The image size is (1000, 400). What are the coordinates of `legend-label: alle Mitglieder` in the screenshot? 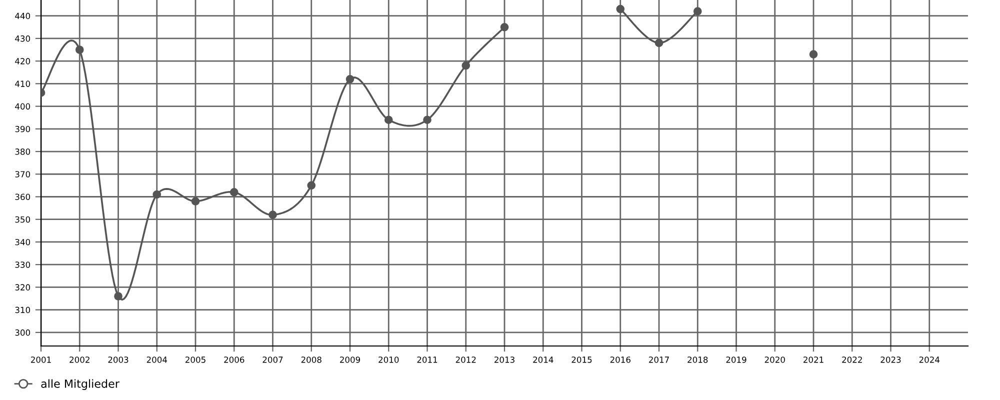 It's located at (80, 384).